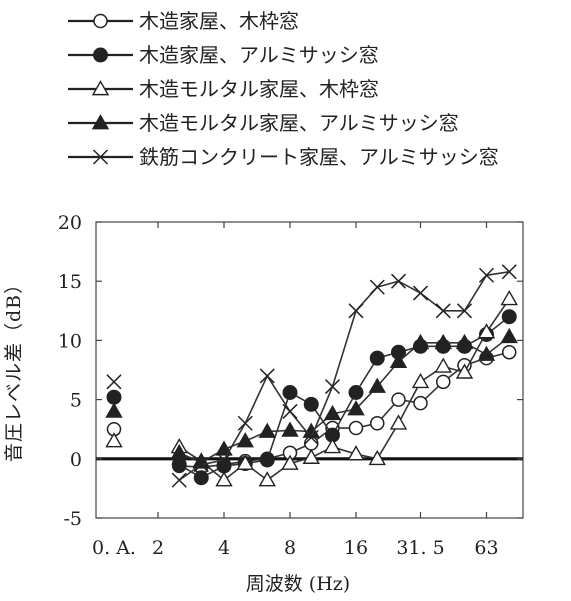 The height and width of the screenshot is (601, 571). I want to click on x-axis-title: 周波数 (Hz), so click(298, 584).